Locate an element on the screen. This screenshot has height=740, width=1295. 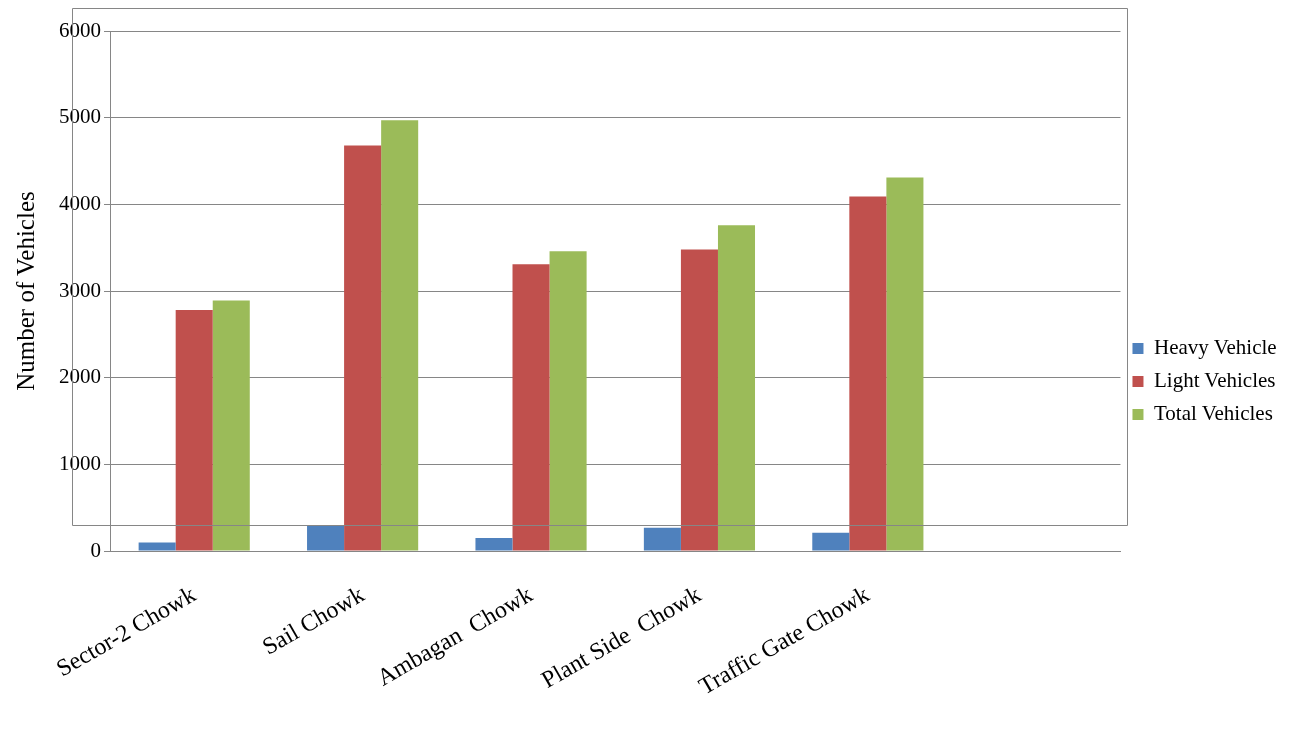
y-tick-label: 5000 is located at coordinates (80, 116).